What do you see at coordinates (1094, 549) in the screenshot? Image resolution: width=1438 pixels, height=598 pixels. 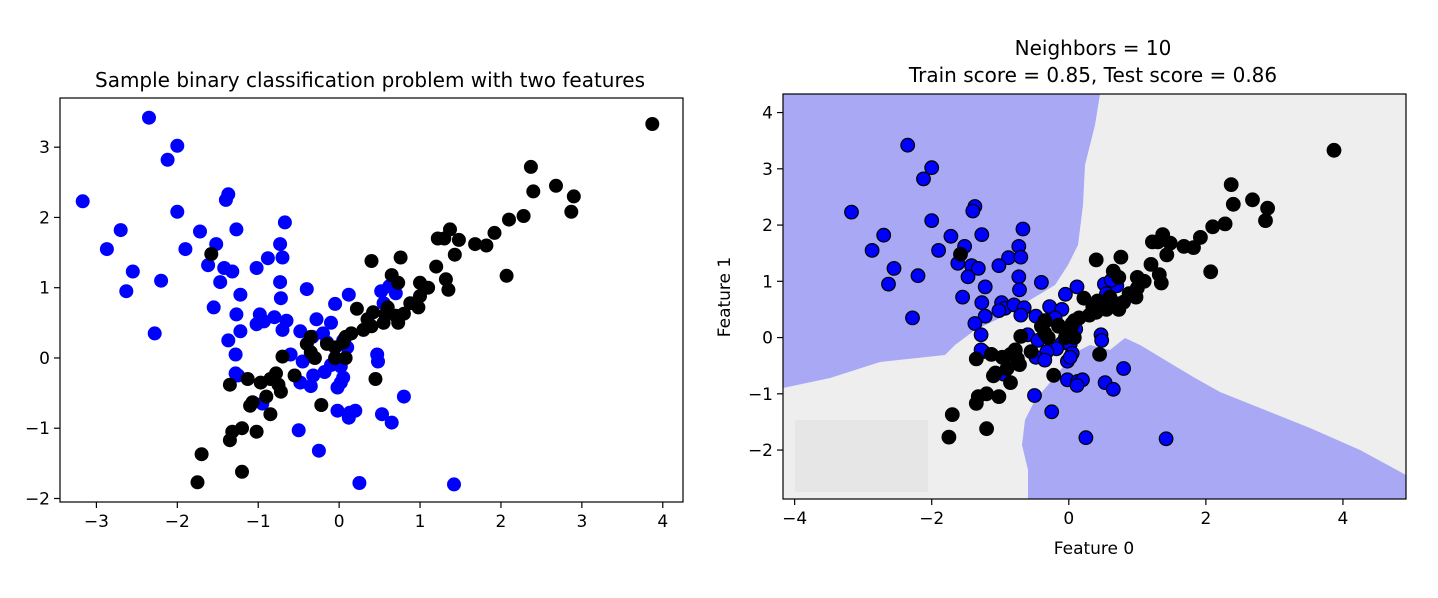 I see `right-x-axis-label: Feature 0` at bounding box center [1094, 549].